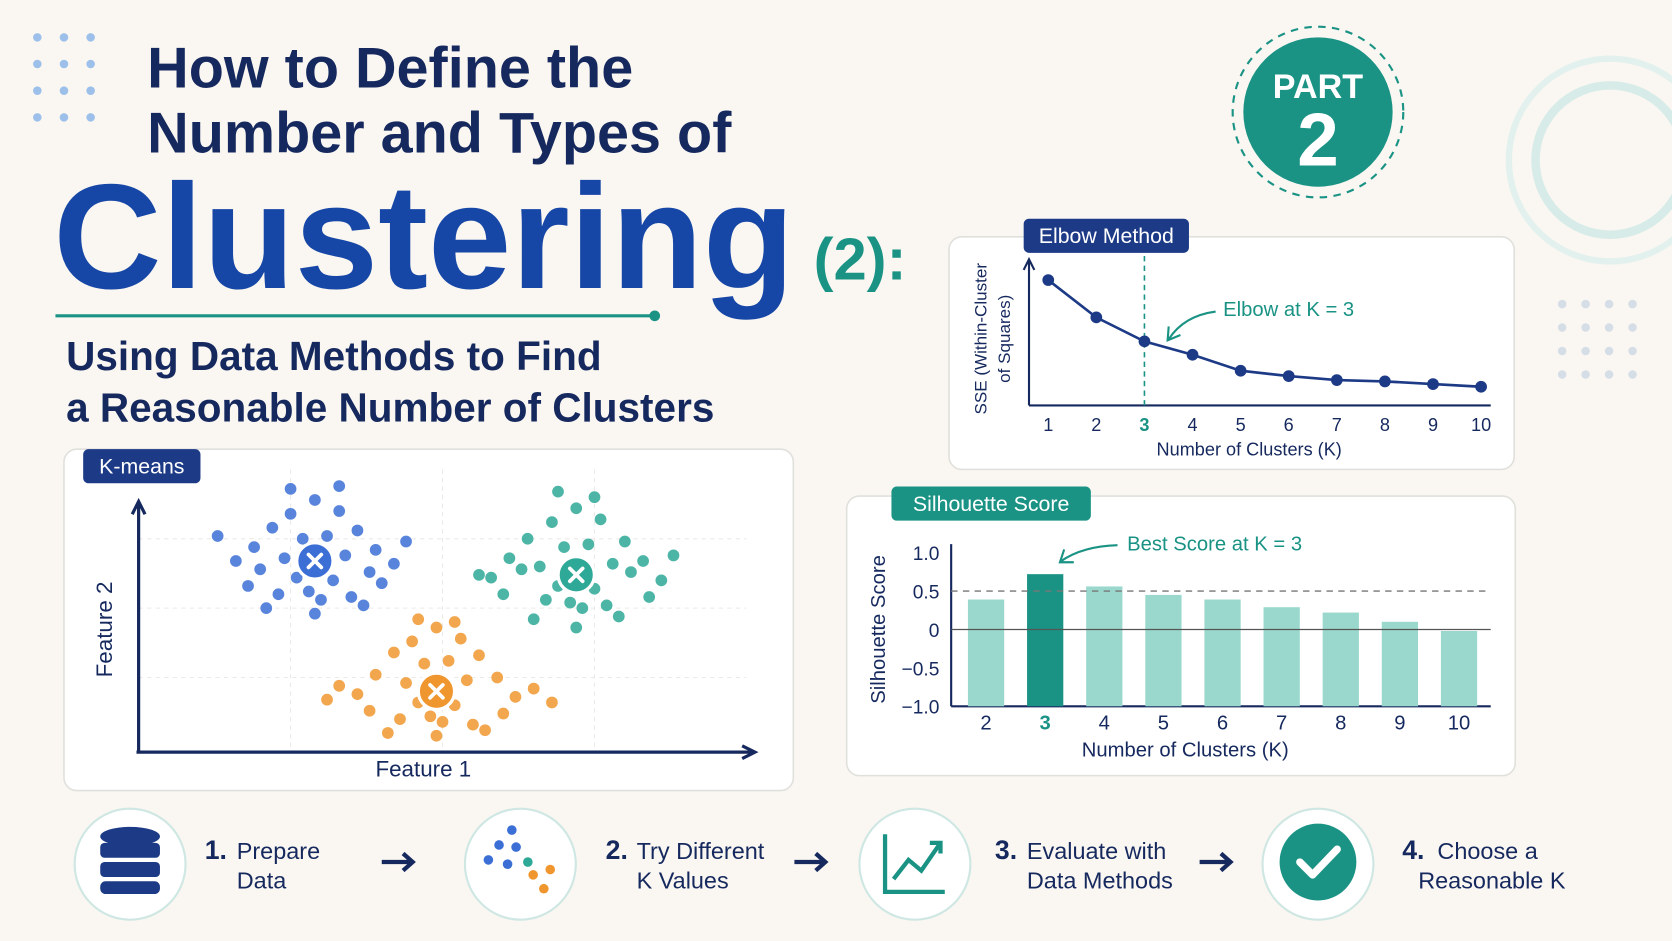 The width and height of the screenshot is (1672, 941). What do you see at coordinates (141, 467) in the screenshot?
I see `chart-title: K-means` at bounding box center [141, 467].